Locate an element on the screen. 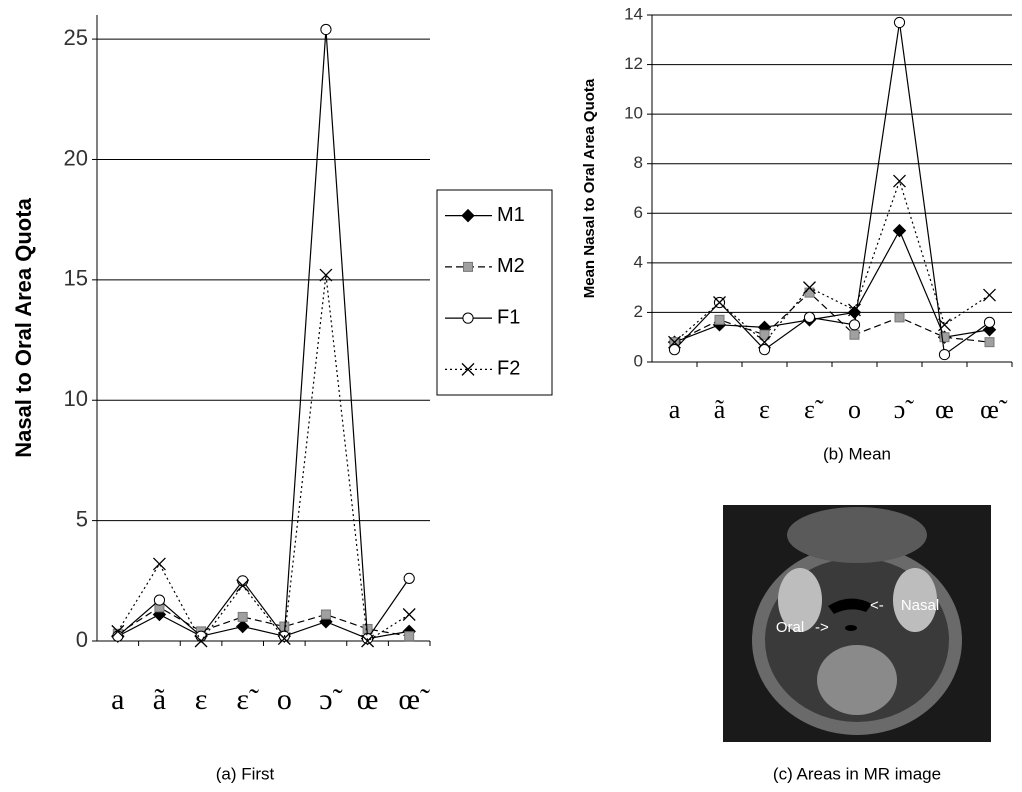 The image size is (1022, 792). y-tick-label: 8 is located at coordinates (638, 162).